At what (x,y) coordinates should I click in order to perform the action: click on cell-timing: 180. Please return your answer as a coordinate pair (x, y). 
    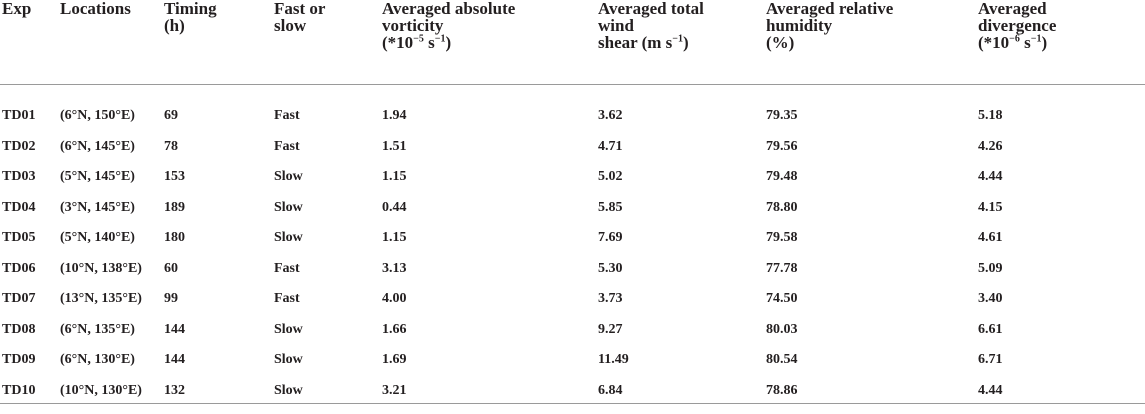
    Looking at the image, I should click on (219, 238).